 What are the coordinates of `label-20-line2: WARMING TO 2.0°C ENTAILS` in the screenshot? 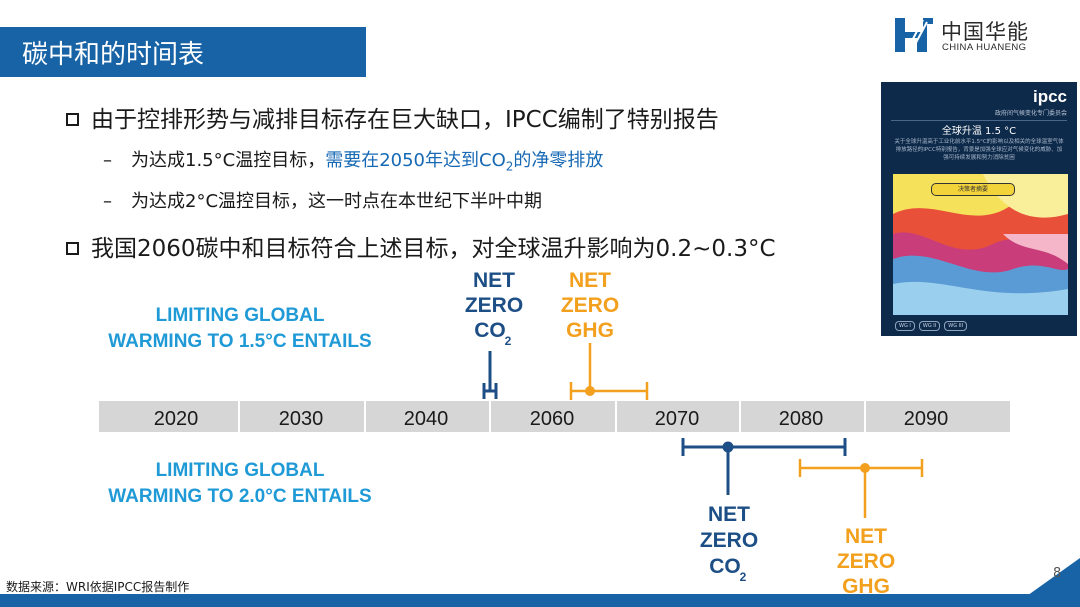 It's located at (239, 496).